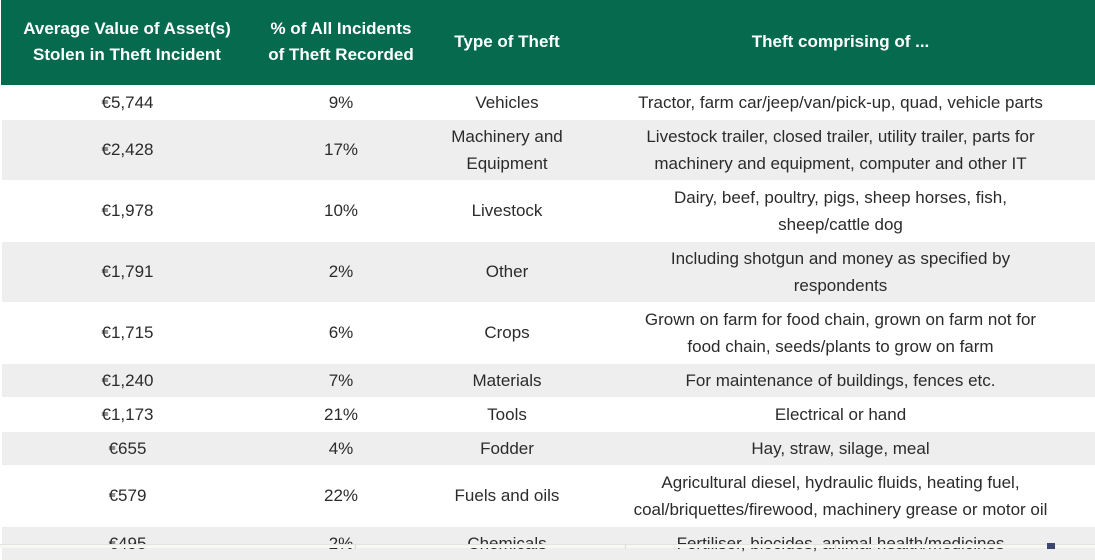 This screenshot has width=1095, height=560. What do you see at coordinates (341, 447) in the screenshot?
I see `percent-cell: 4%` at bounding box center [341, 447].